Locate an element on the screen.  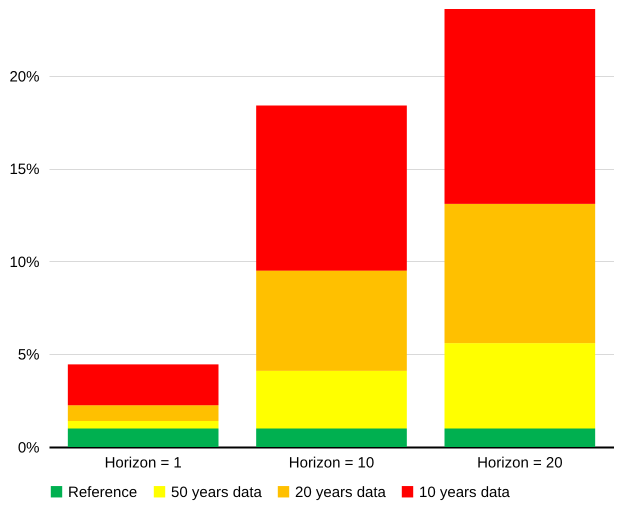
legend-label: 10 years data is located at coordinates (465, 492).